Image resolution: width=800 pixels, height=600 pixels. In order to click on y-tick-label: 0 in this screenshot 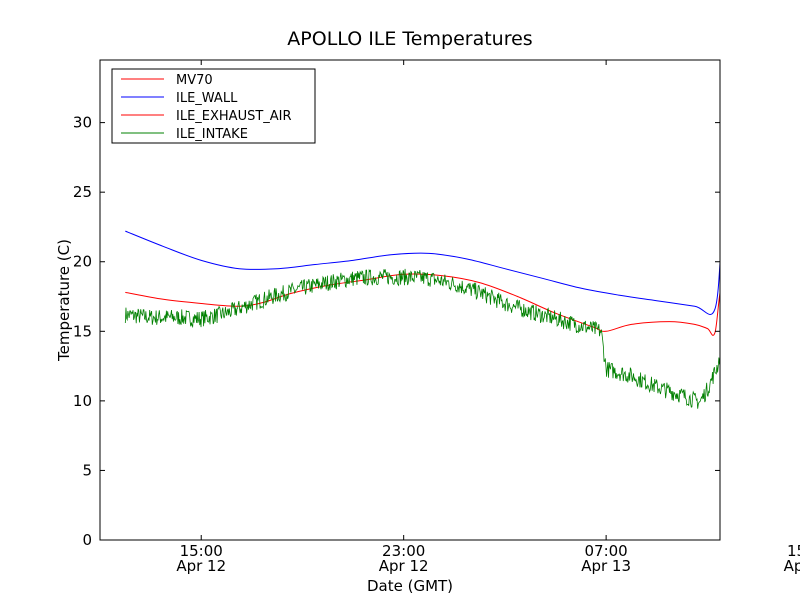, I will do `click(87, 540)`.